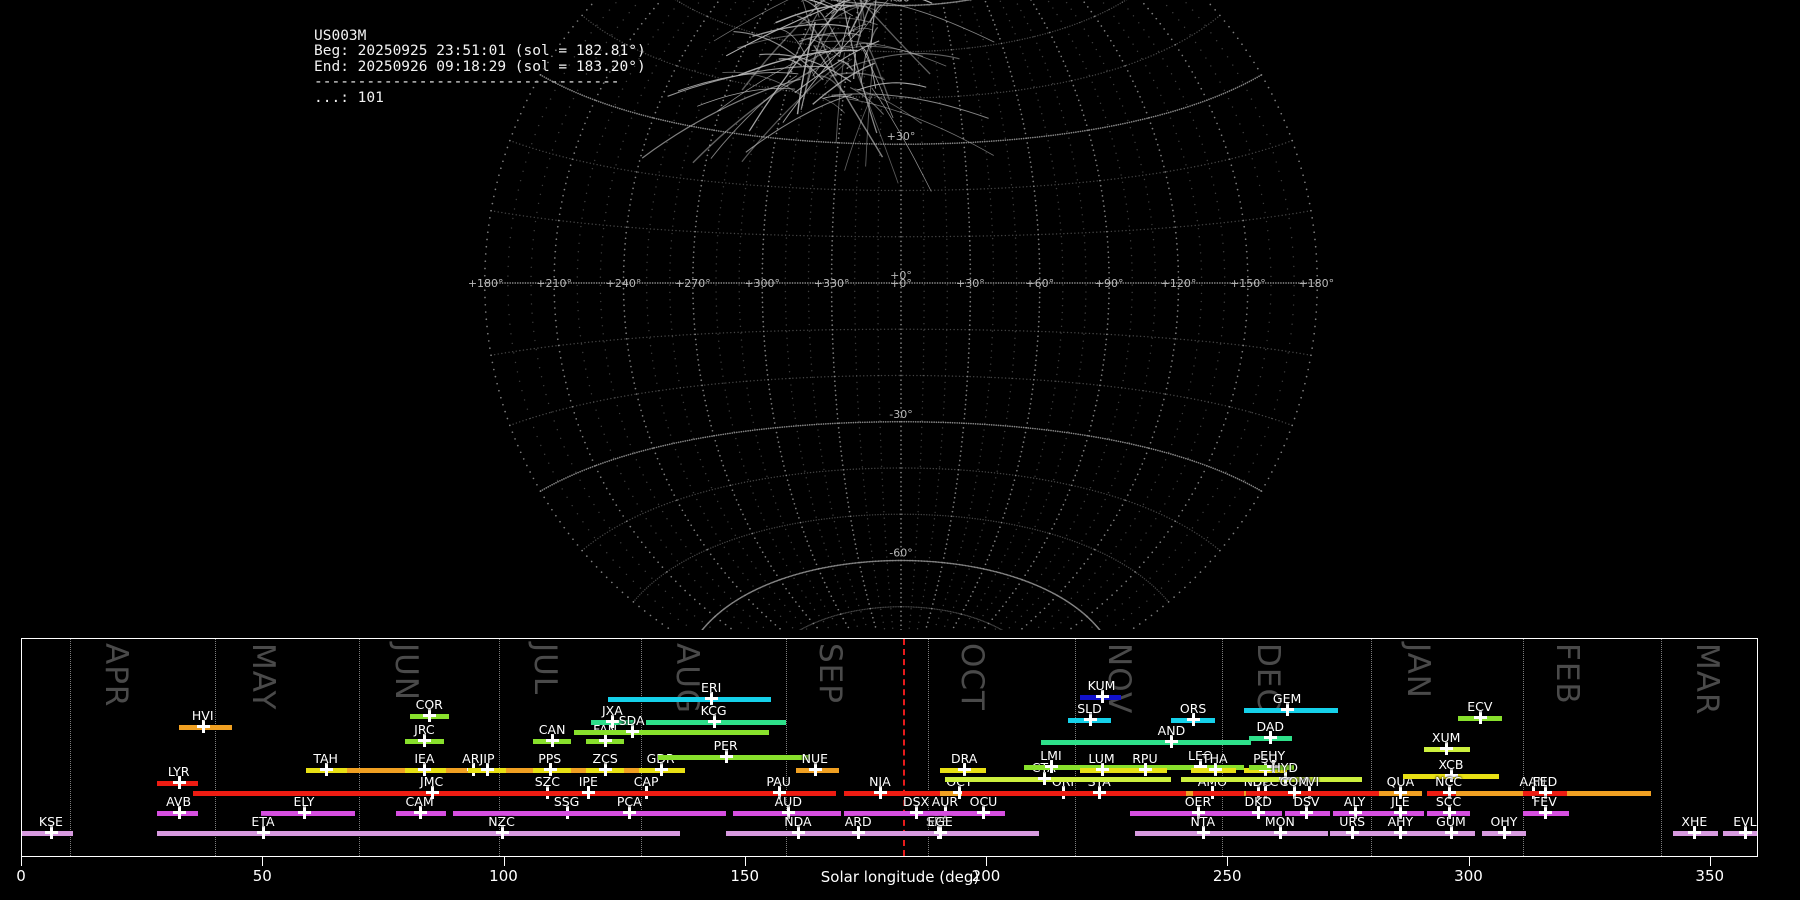 This screenshot has height=900, width=1800. What do you see at coordinates (215, 747) in the screenshot?
I see `month-divider-may` at bounding box center [215, 747].